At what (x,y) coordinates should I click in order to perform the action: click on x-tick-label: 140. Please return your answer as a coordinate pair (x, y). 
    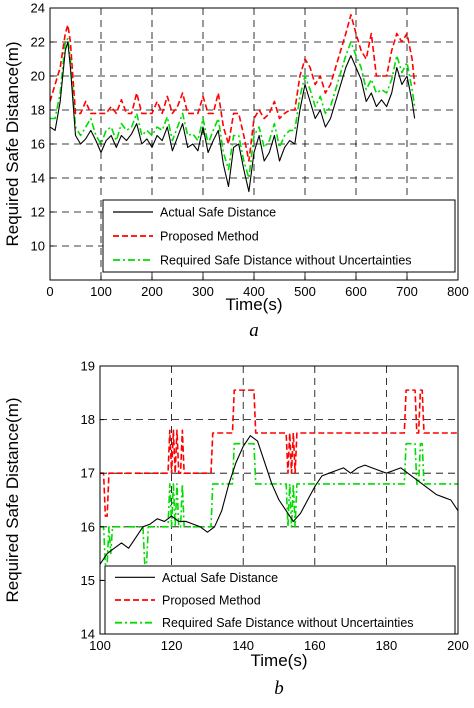
    Looking at the image, I should click on (243, 645).